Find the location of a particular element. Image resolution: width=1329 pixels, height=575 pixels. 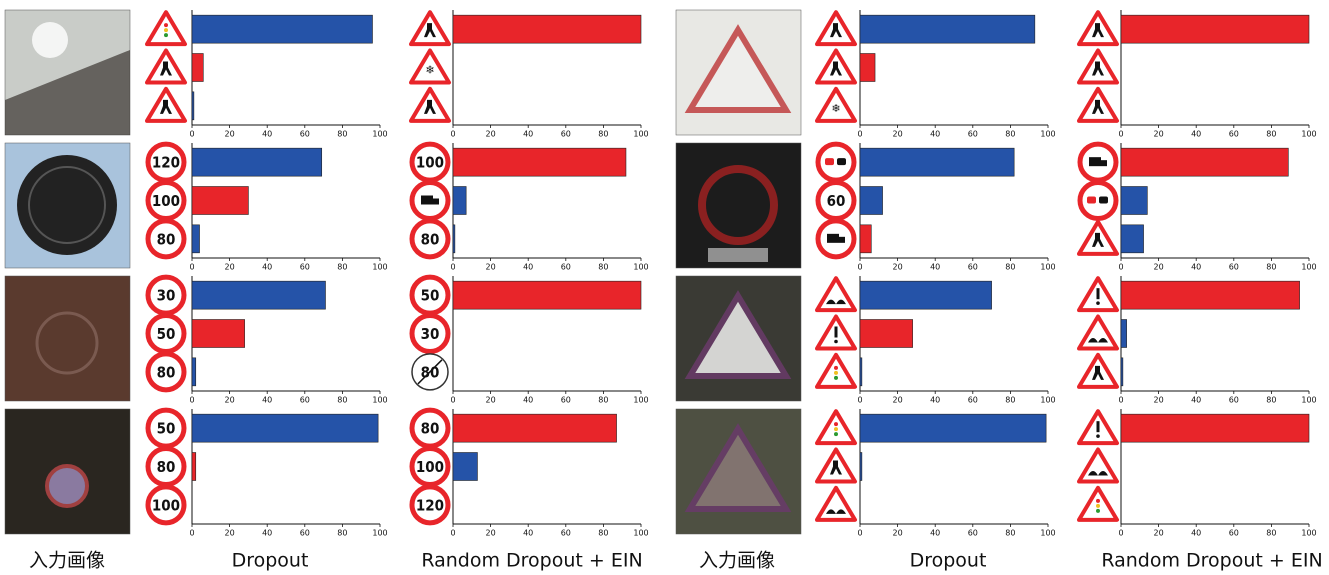

sign-label: 120 is located at coordinates (166, 163).